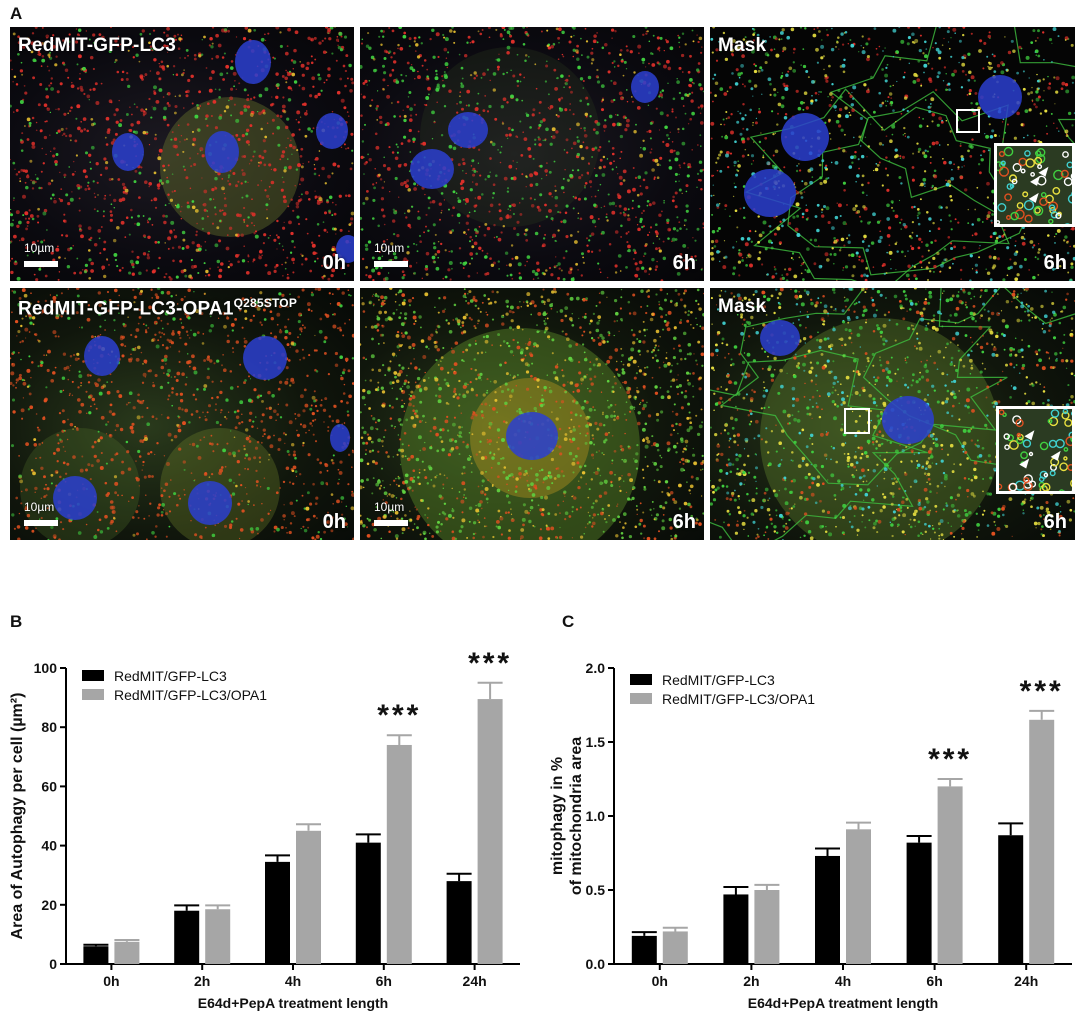 The height and width of the screenshot is (1033, 1084). Describe the element at coordinates (857, 421) in the screenshot. I see `roi-box` at that location.